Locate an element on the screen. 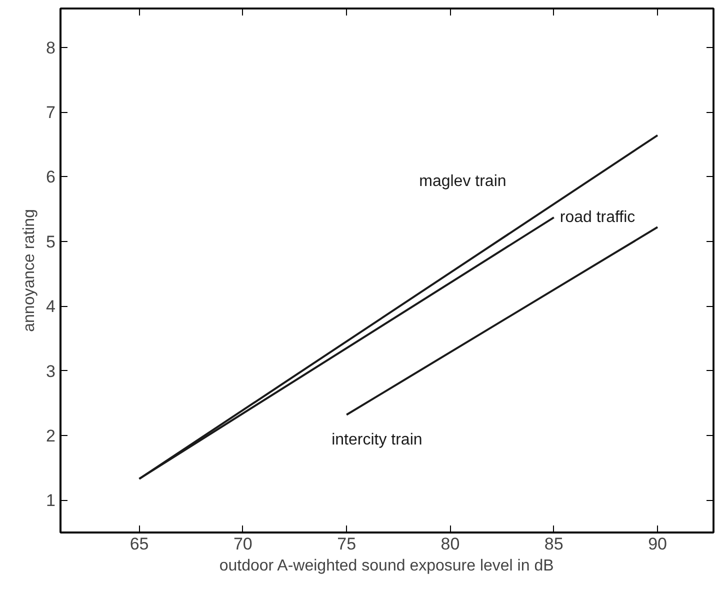 This screenshot has width=717, height=592. y-axis-title: annoyance rating is located at coordinates (29, 270).